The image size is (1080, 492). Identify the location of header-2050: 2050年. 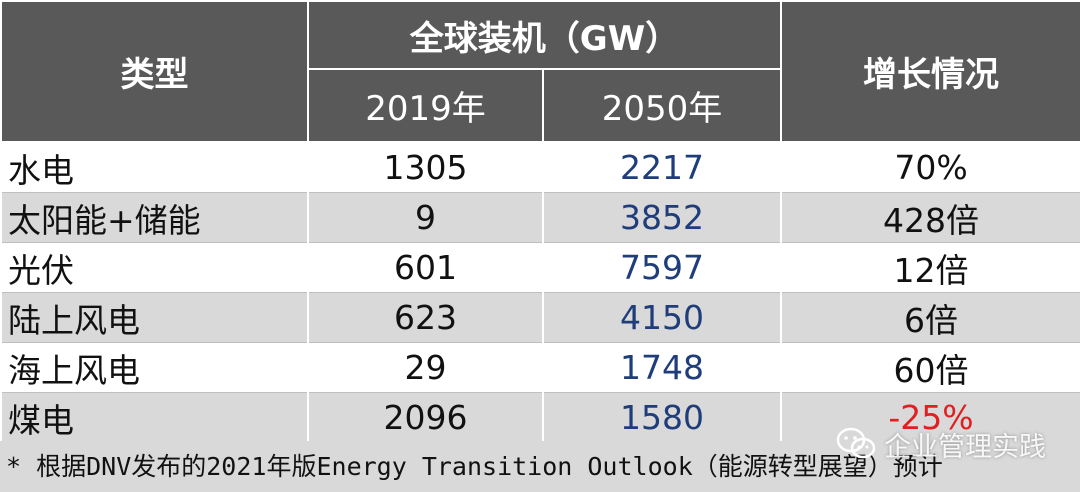
(662, 105).